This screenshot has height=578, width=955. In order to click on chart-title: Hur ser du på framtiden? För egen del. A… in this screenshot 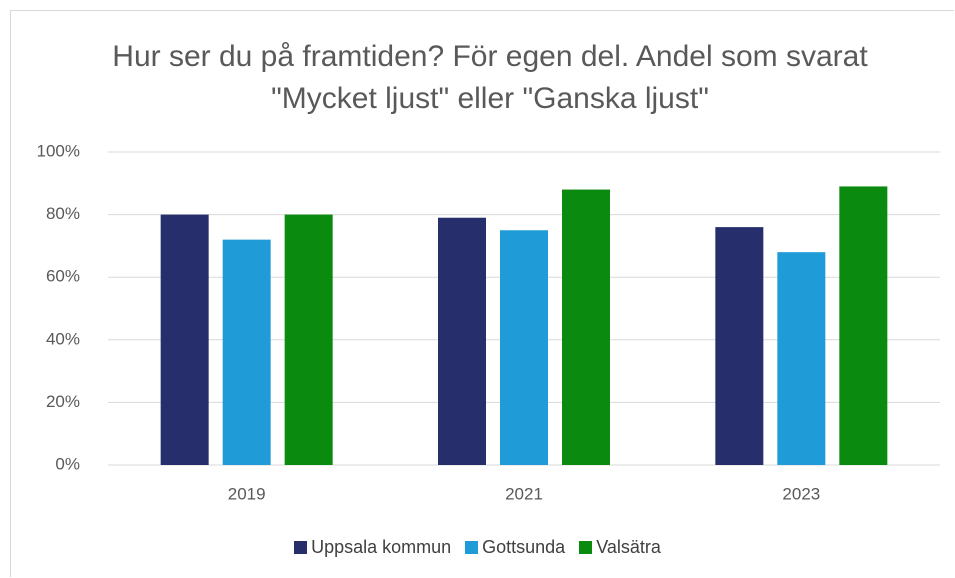, I will do `click(490, 77)`.